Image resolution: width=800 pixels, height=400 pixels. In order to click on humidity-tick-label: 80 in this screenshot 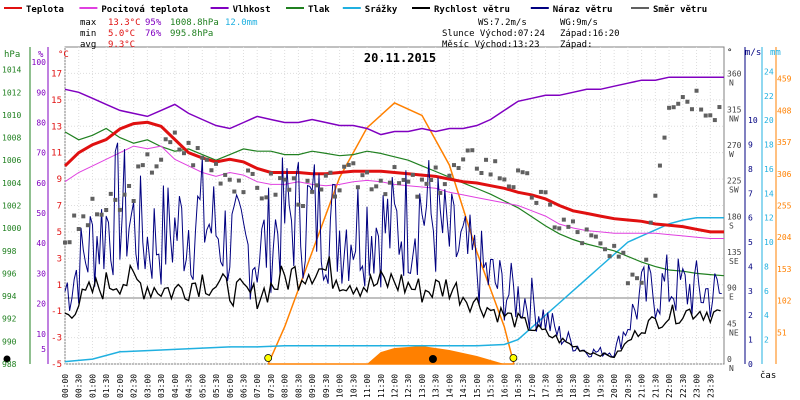, I will do `click(41, 122)`.